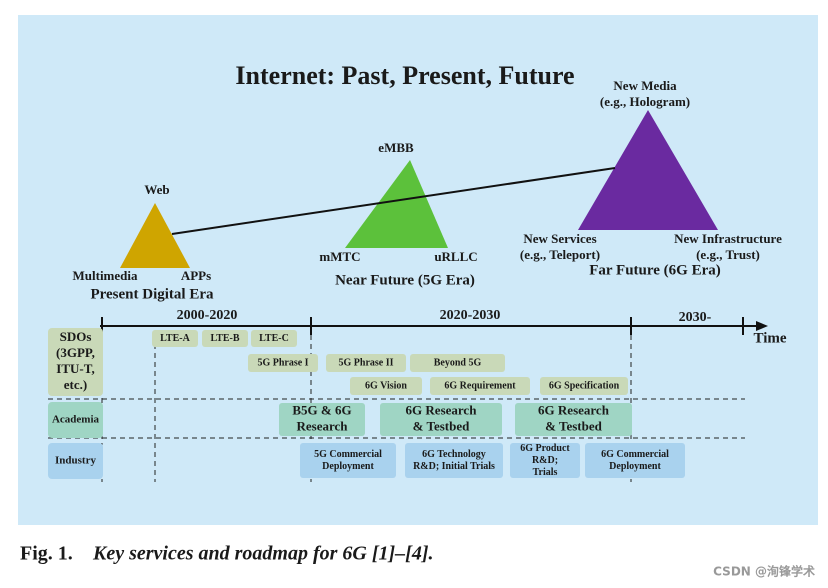 Image resolution: width=828 pixels, height=588 pixels. I want to click on roadmap-box-label: Beyond 5G, so click(458, 362).